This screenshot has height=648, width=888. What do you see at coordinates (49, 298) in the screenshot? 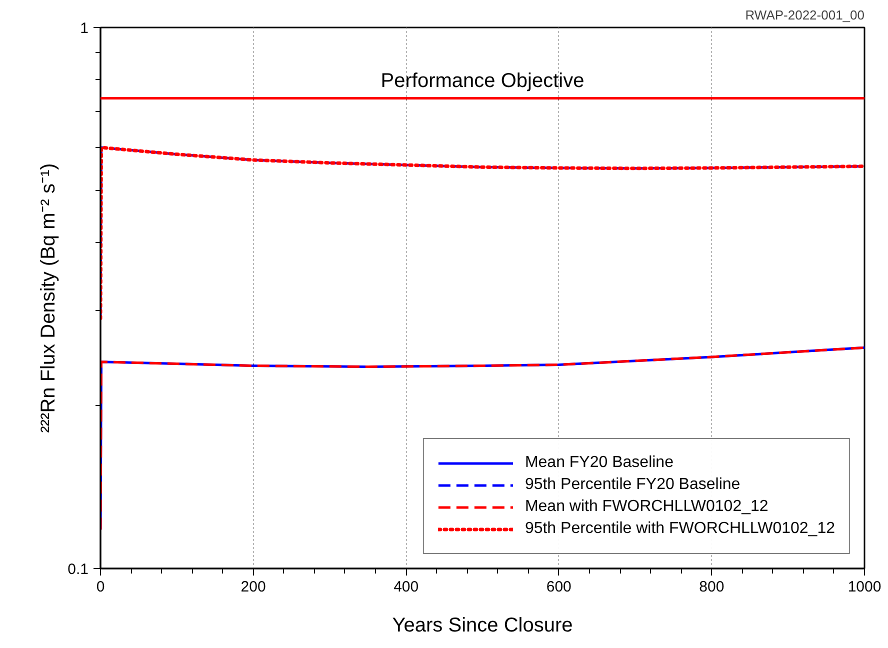
I see `y-axis-title: ²²²Rn Flux Density (Bq m⁻² s⁻¹)` at bounding box center [49, 298].